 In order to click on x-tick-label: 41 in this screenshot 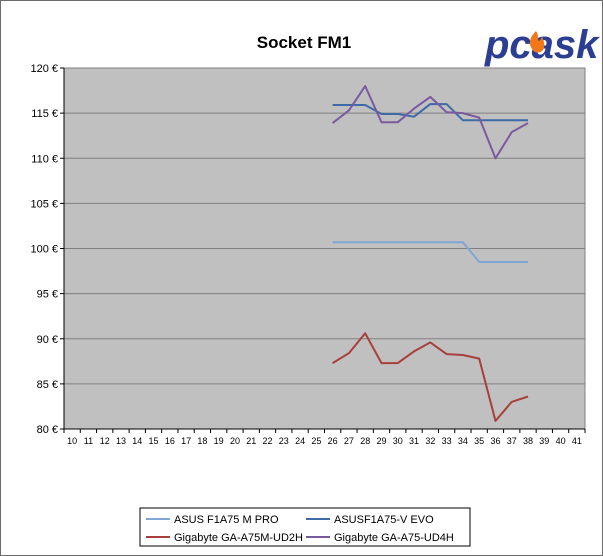, I will do `click(577, 441)`.